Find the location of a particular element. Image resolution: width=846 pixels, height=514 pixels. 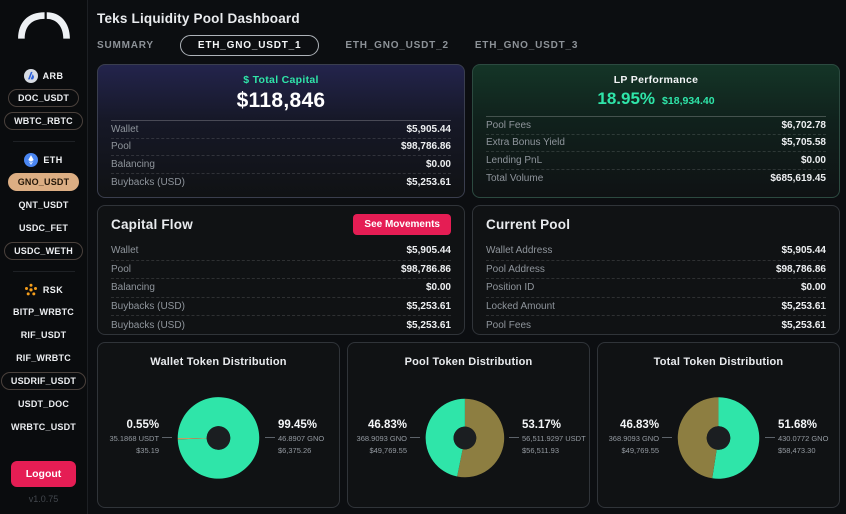

pie-token-amount: 56,511.9297 USDT is located at coordinates (554, 438).